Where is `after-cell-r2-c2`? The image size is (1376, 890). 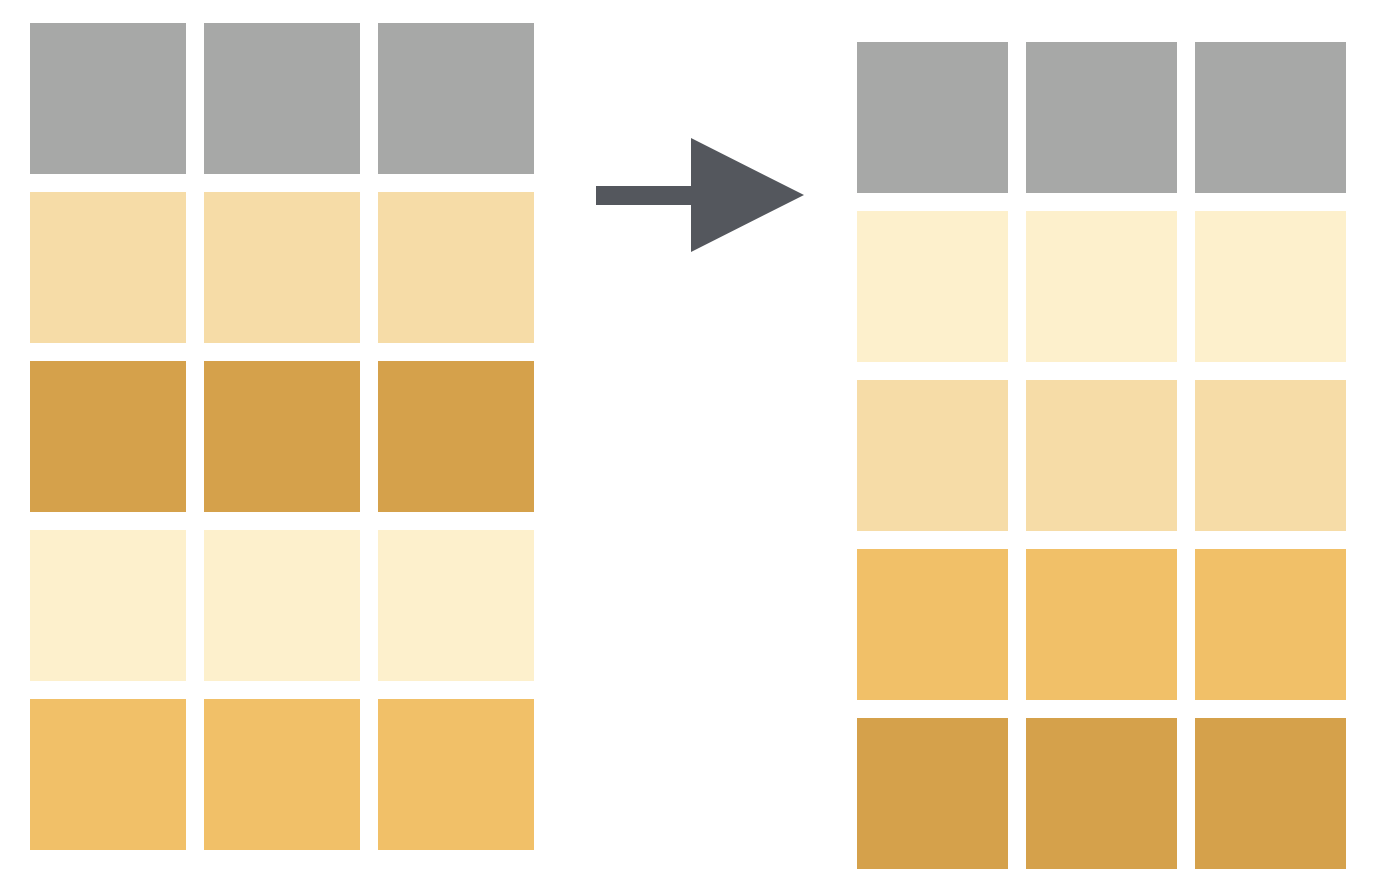
after-cell-r2-c2 is located at coordinates (1101, 286).